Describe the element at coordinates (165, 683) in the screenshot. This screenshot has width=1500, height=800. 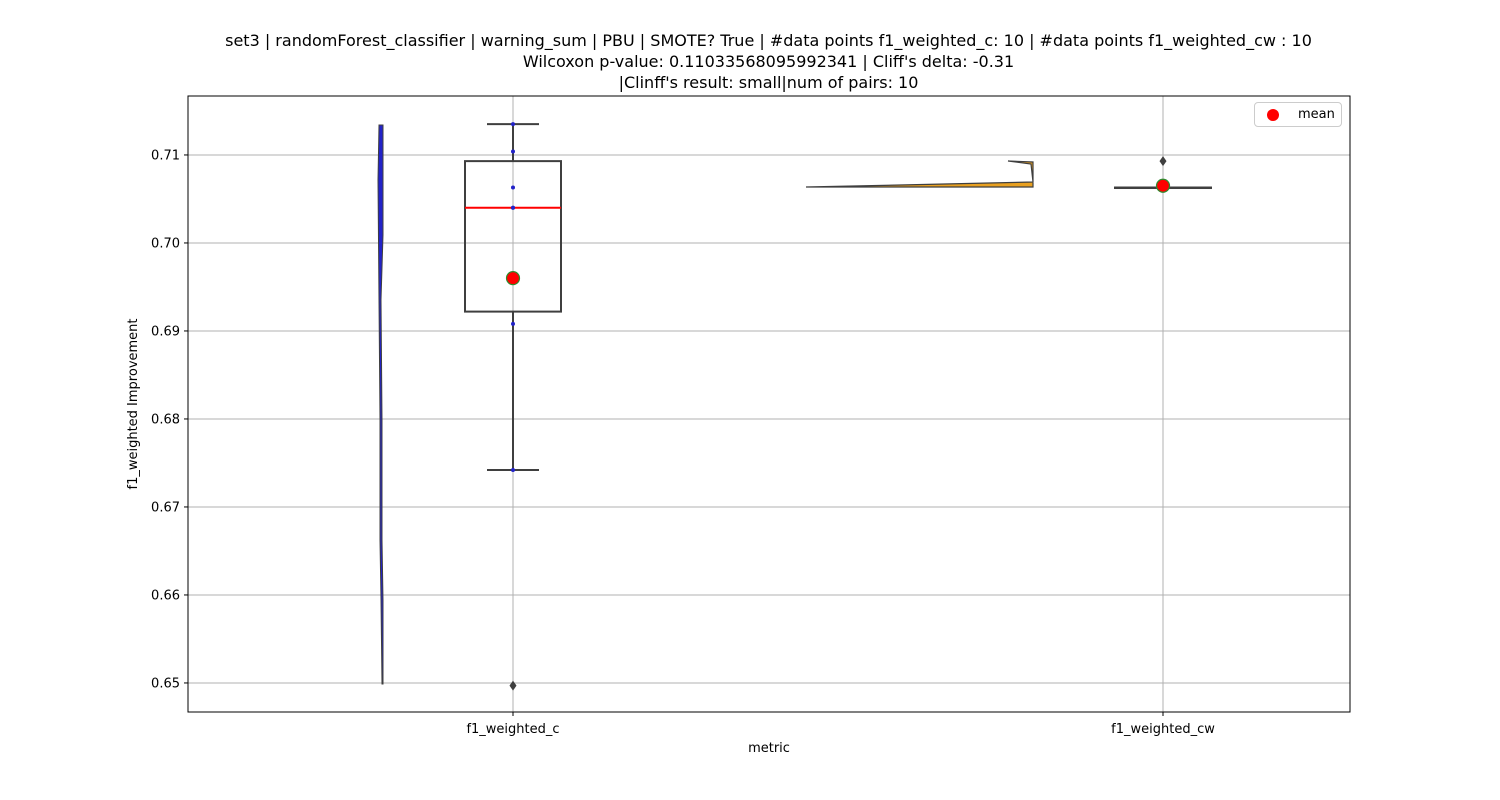
I see `y-tick-label: 0.65` at that location.